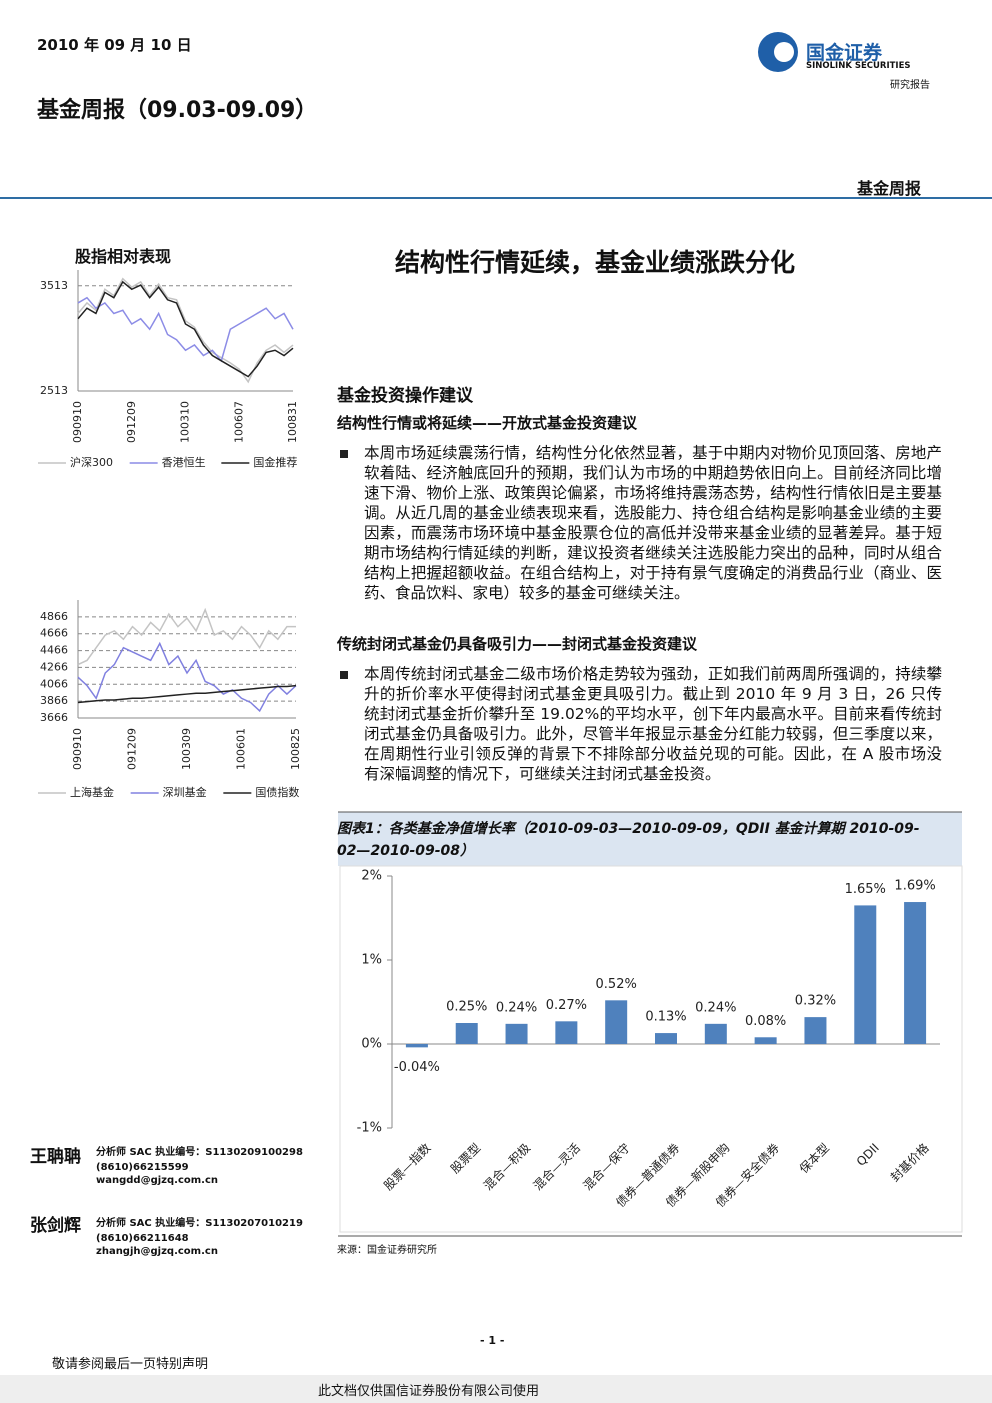 Image resolution: width=992 pixels, height=1403 pixels. What do you see at coordinates (765, 1021) in the screenshot?
I see `value-label: 0.08%` at bounding box center [765, 1021].